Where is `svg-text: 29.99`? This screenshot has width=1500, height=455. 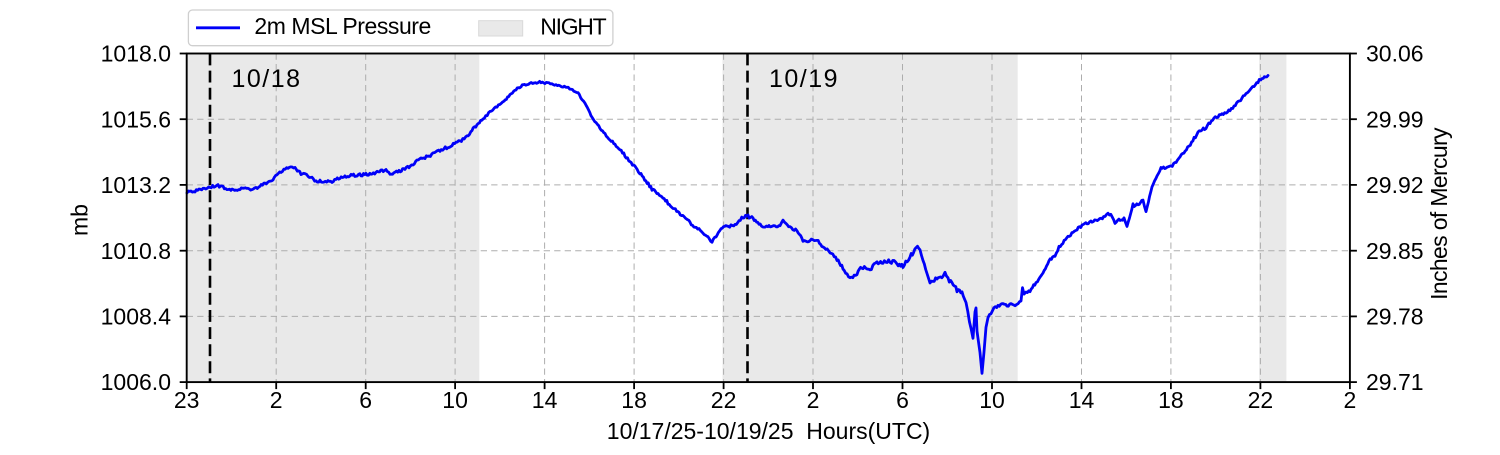
svg-text: 29.99 is located at coordinates (1395, 119).